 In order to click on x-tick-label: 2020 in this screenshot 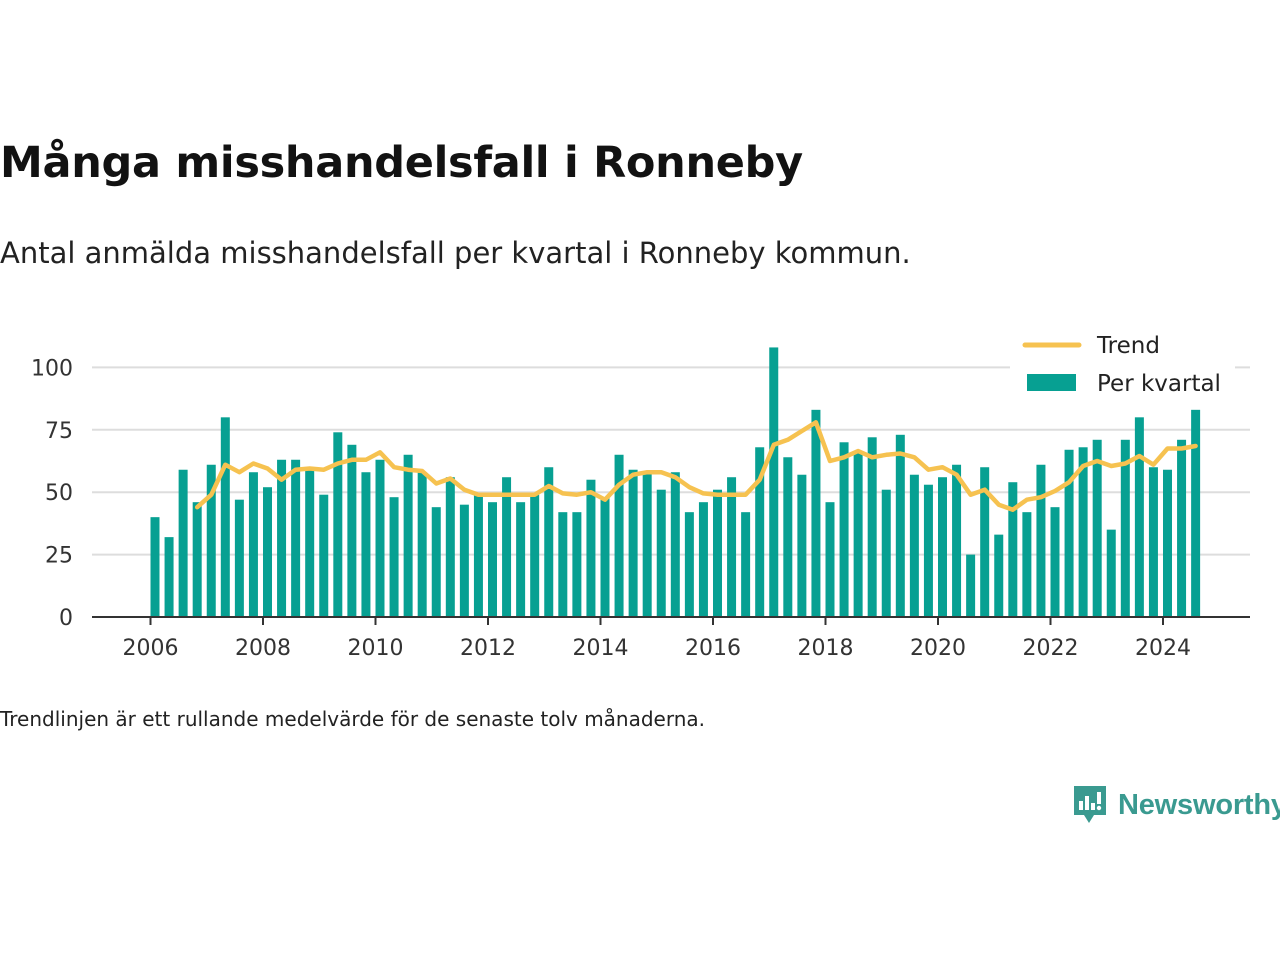, I will do `click(938, 648)`.